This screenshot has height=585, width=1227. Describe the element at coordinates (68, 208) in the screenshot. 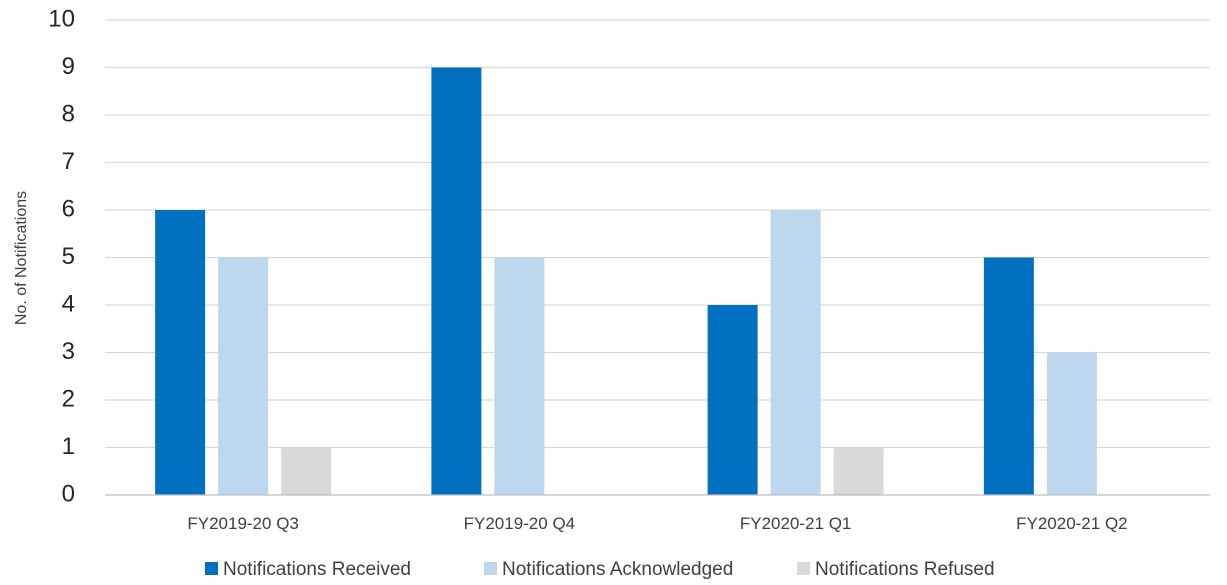

I see `y-tick-label: 6` at that location.